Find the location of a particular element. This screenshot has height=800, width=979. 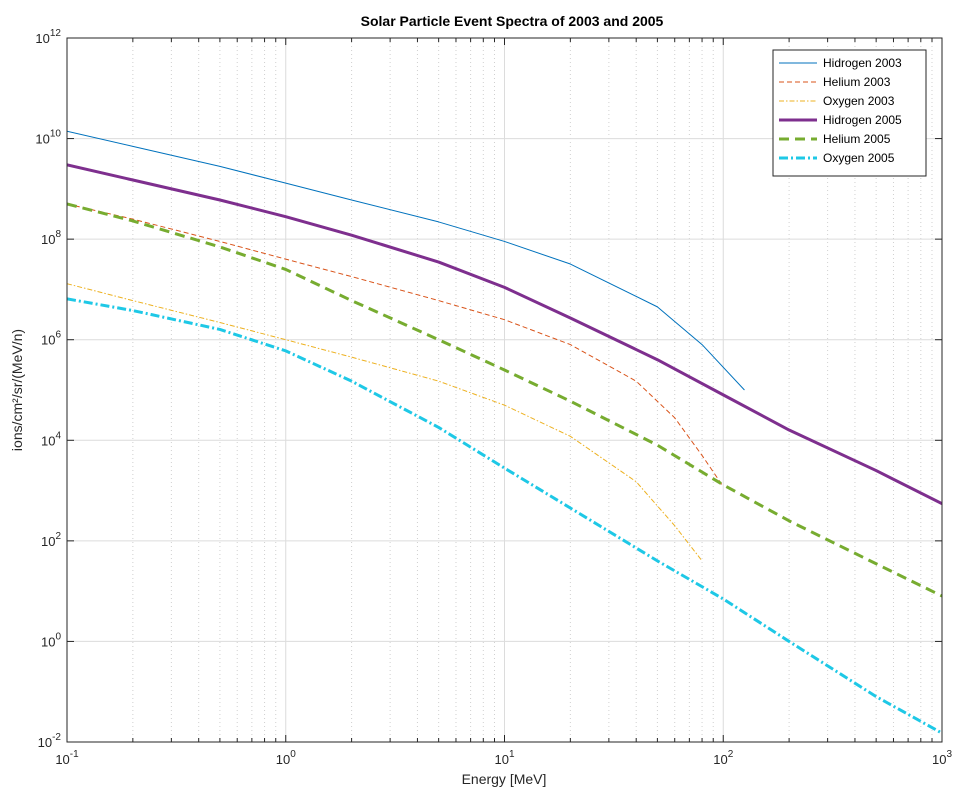

y-tick-label: 10⁶ is located at coordinates (51, 339).